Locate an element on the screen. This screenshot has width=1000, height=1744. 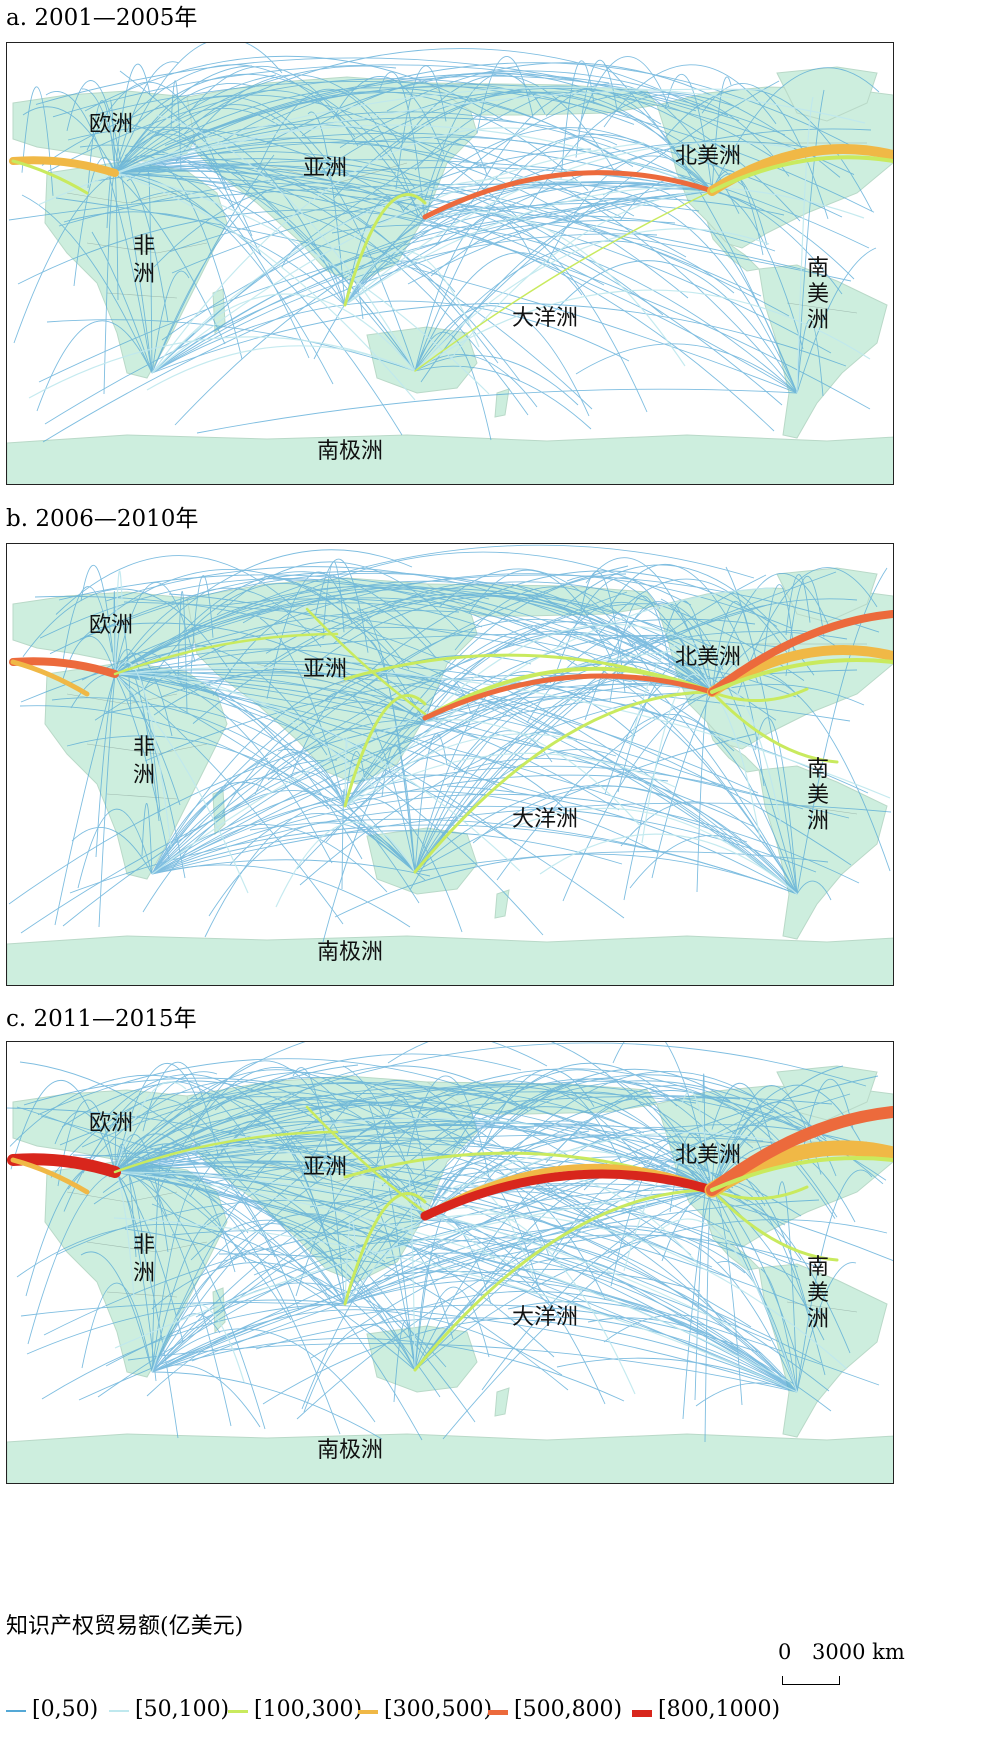
major-flows is located at coordinates (451, 257).